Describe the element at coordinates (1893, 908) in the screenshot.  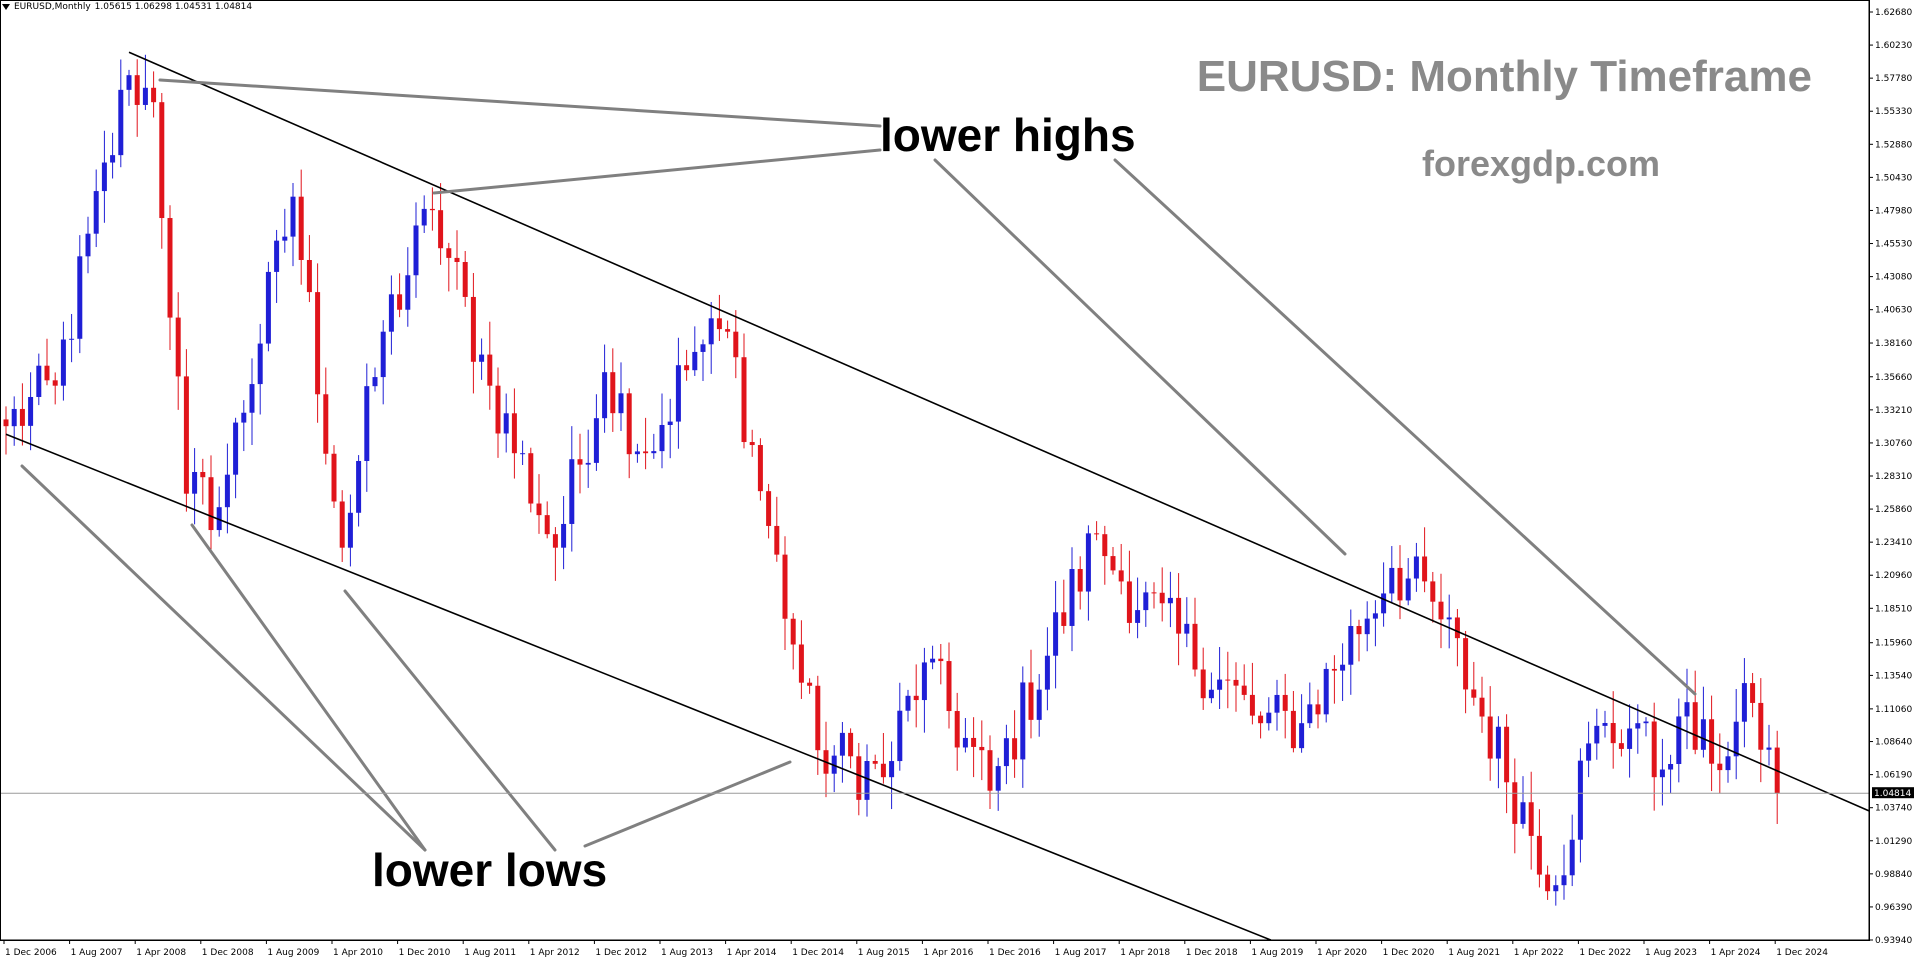
I see `y-tick-label: 0.96390` at that location.